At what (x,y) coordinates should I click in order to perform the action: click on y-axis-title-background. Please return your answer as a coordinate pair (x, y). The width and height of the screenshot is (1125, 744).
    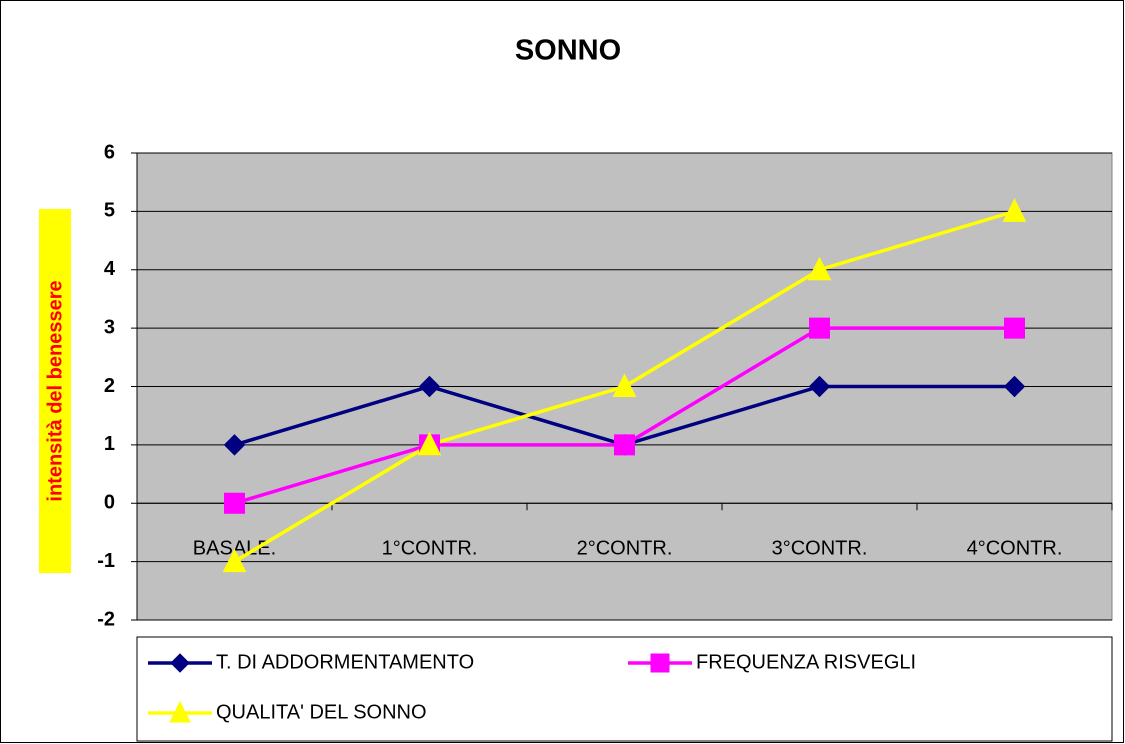
    Looking at the image, I should click on (55, 391).